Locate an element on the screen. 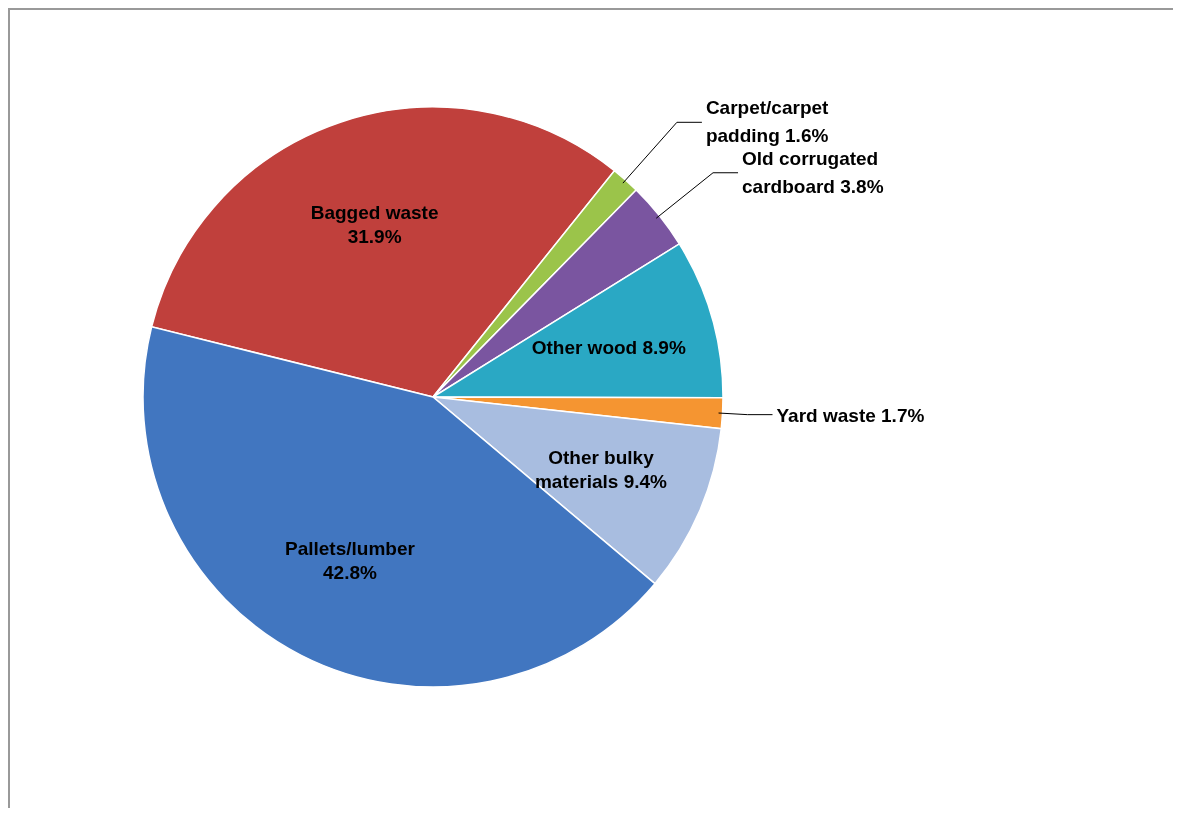 The width and height of the screenshot is (1181, 815). data-label: 42.8% is located at coordinates (350, 572).